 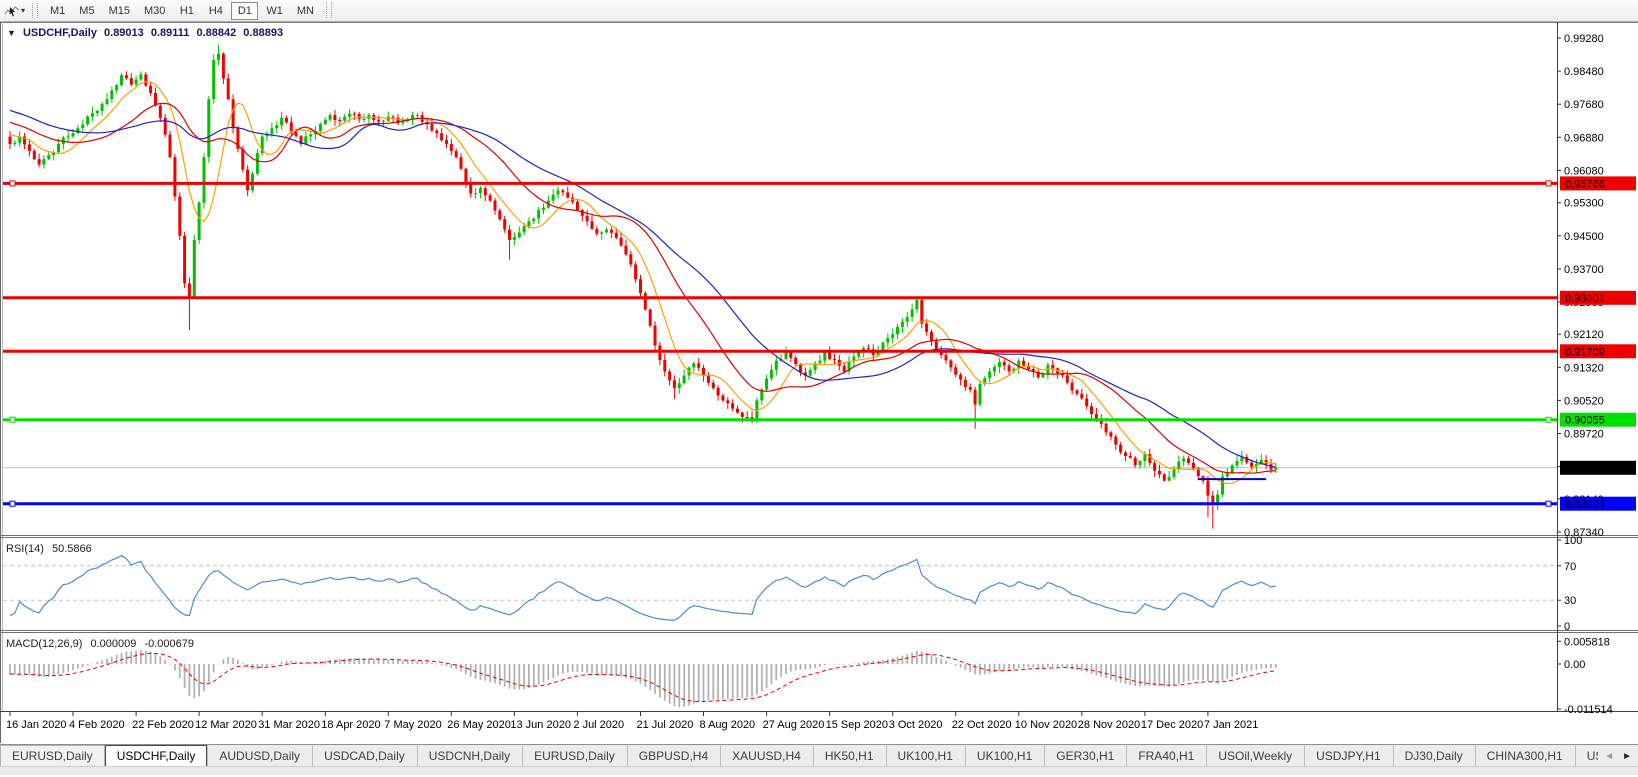 I want to click on svg-text: 0.93001, so click(x=1585, y=299).